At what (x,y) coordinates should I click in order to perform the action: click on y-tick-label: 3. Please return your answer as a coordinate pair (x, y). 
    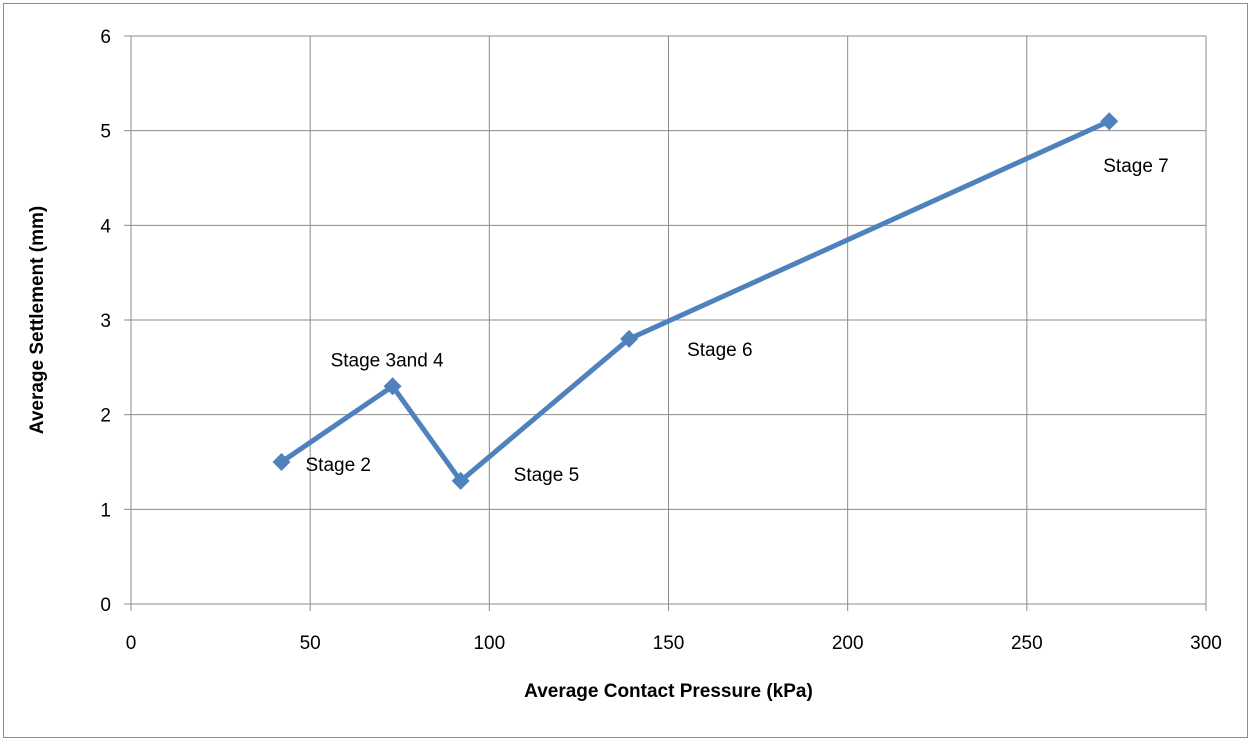
    Looking at the image, I should click on (105, 321).